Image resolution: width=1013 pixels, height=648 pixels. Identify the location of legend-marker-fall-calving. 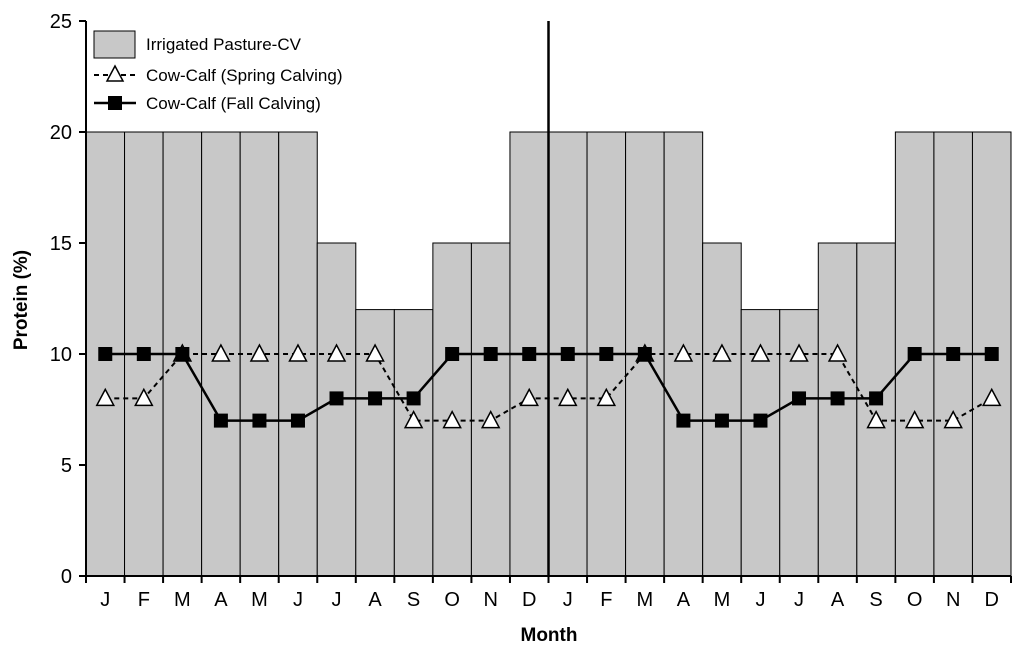
(115, 103).